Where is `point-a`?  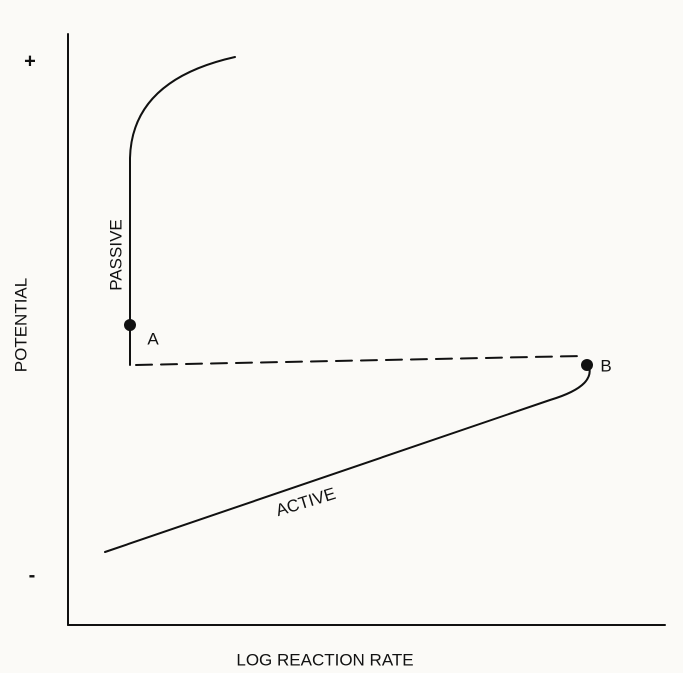
point-a is located at coordinates (130, 325).